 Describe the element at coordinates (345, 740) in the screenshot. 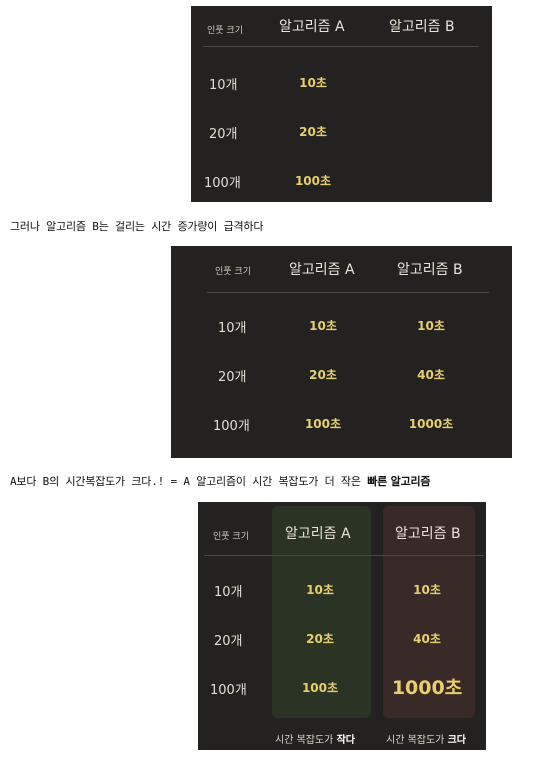

I see `footer-bold-text: 작다` at that location.